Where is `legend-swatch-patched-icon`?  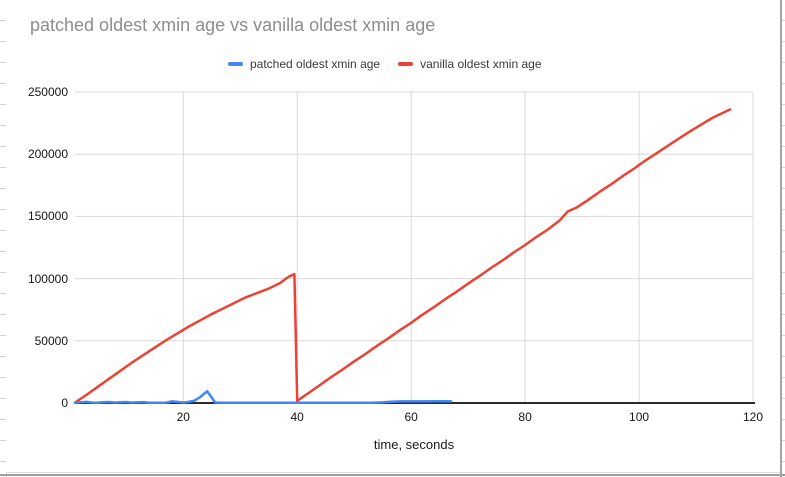
legend-swatch-patched-icon is located at coordinates (235, 64).